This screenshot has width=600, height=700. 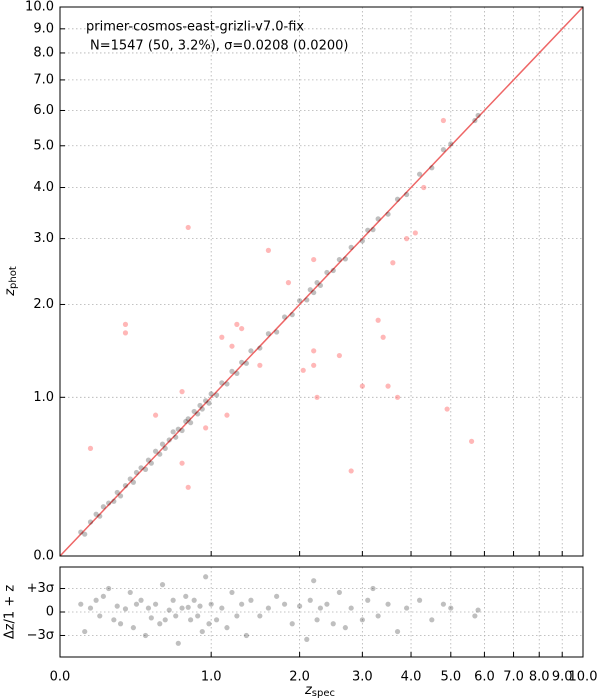 What do you see at coordinates (321, 612) in the screenshot?
I see `axes-frame` at bounding box center [321, 612].